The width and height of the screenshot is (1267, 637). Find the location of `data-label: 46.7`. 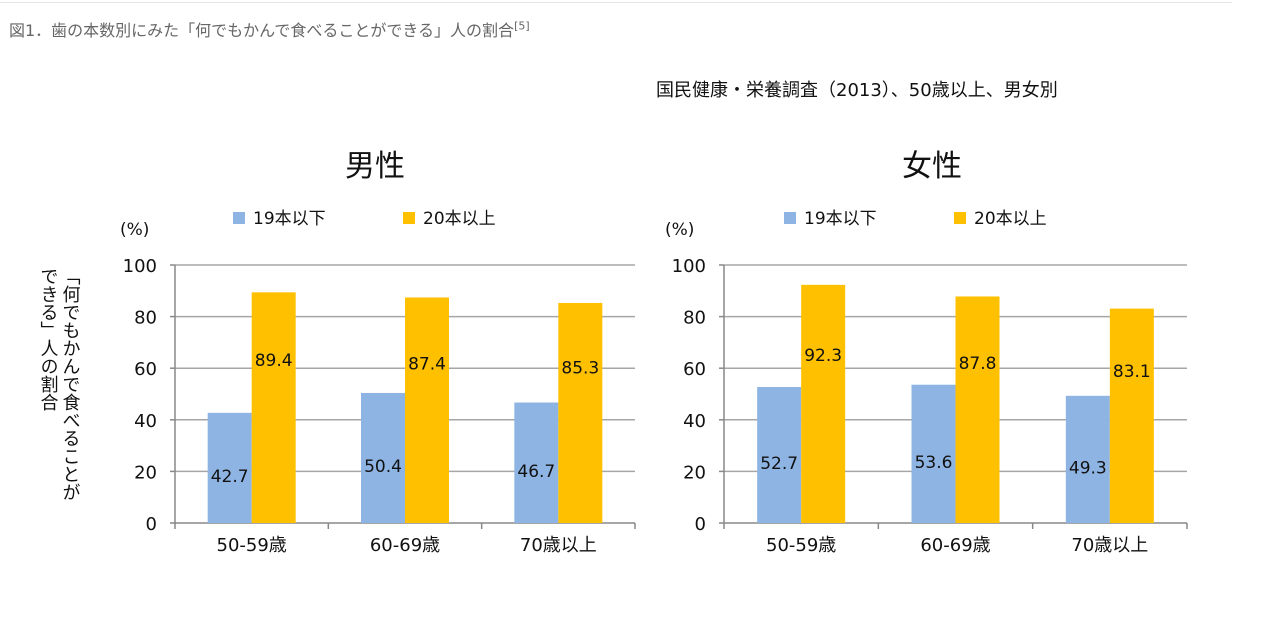

data-label: 46.7 is located at coordinates (536, 472).